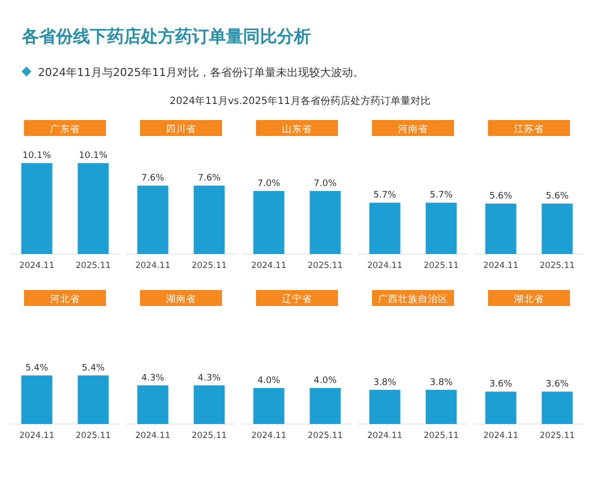 The image size is (600, 480). I want to click on chart-title: 江苏省, so click(529, 129).